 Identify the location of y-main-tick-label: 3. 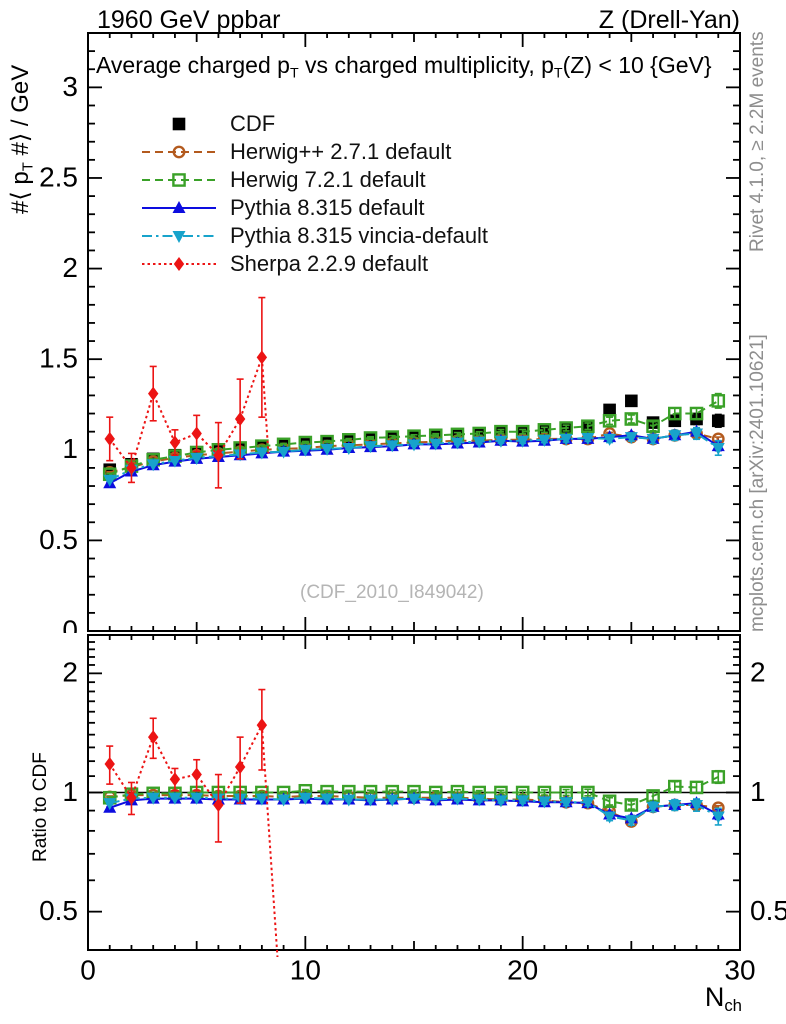
(70, 86).